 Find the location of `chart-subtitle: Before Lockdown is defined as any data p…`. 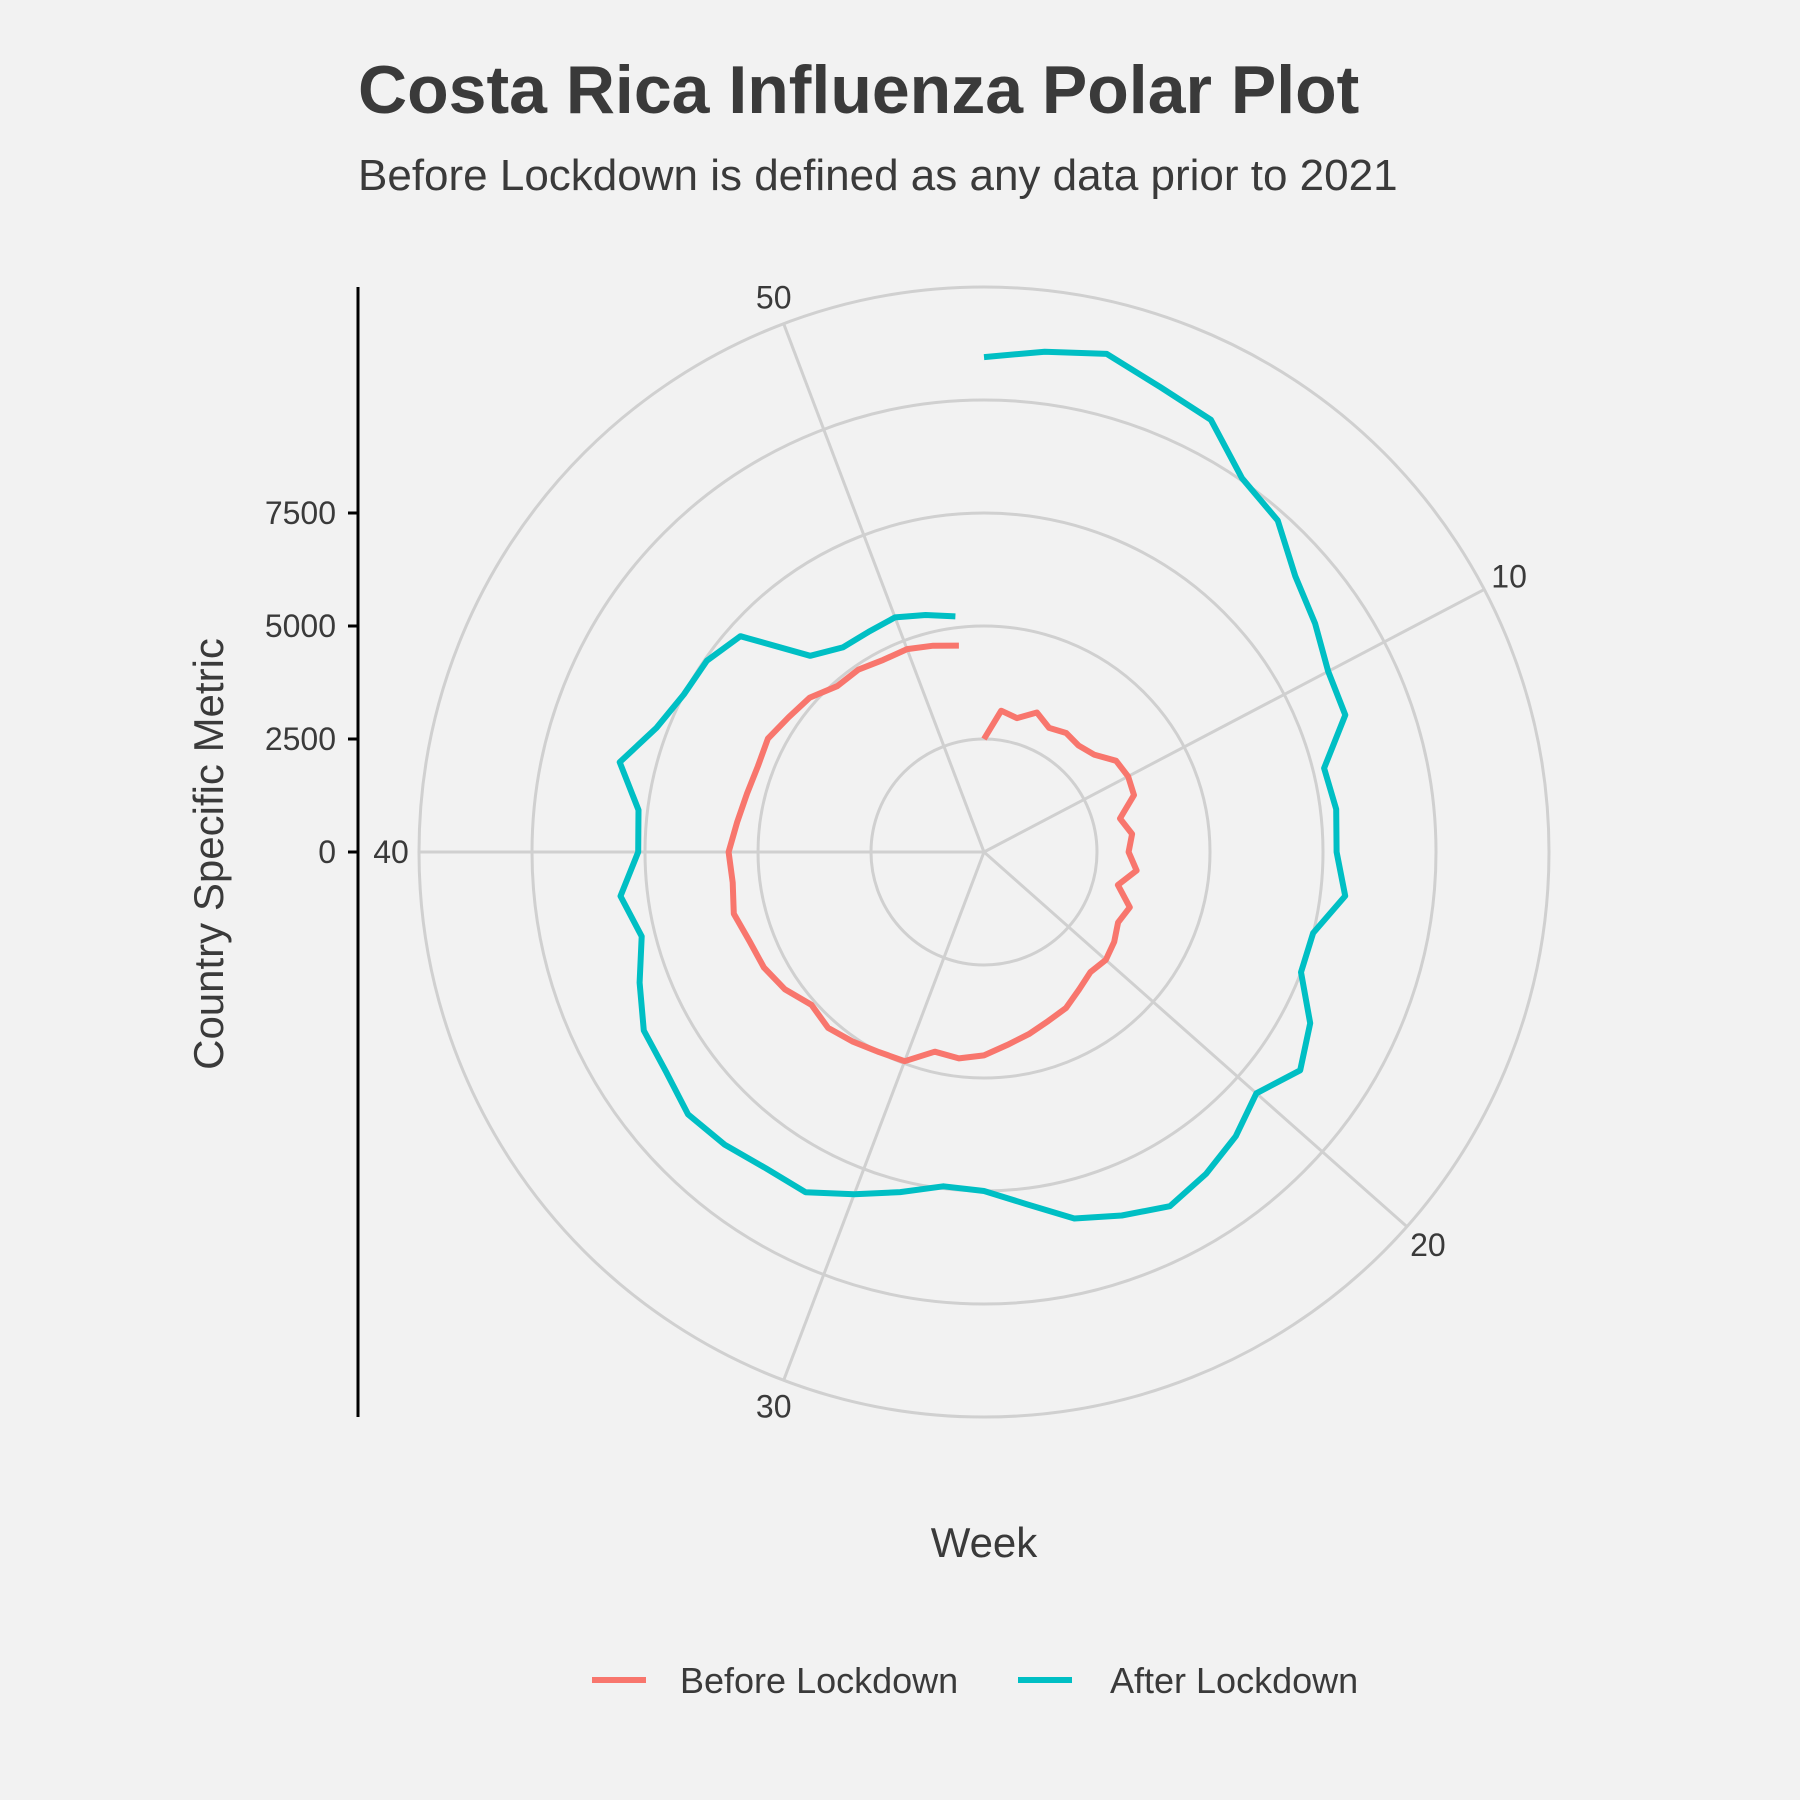

chart-subtitle: Before Lockdown is defined as any data p… is located at coordinates (878, 175).